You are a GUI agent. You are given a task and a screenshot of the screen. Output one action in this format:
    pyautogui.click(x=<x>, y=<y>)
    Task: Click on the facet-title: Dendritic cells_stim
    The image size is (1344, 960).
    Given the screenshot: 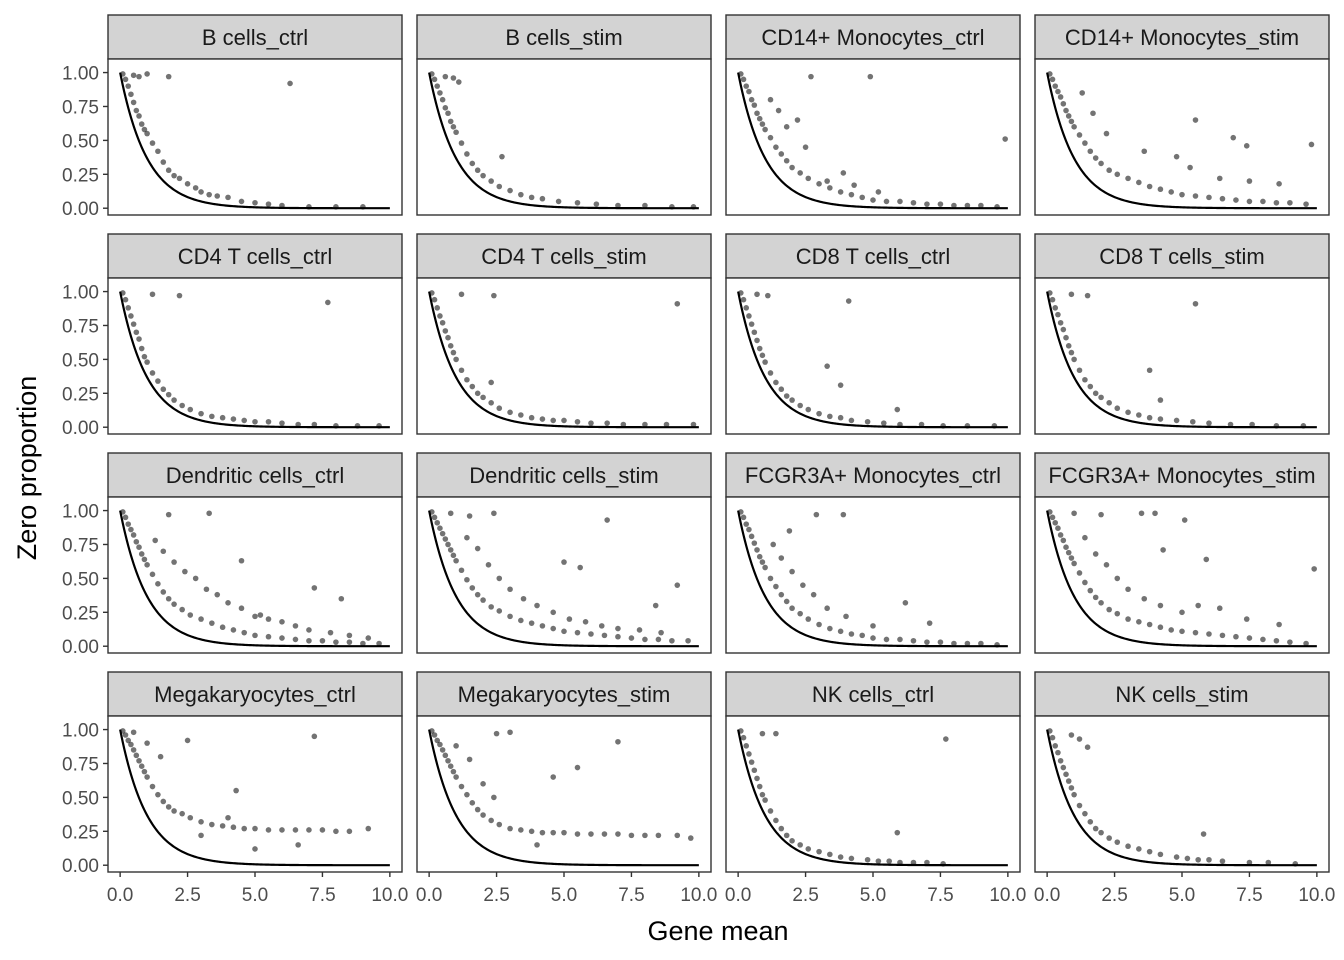 What is the action you would take?
    pyautogui.click(x=564, y=475)
    